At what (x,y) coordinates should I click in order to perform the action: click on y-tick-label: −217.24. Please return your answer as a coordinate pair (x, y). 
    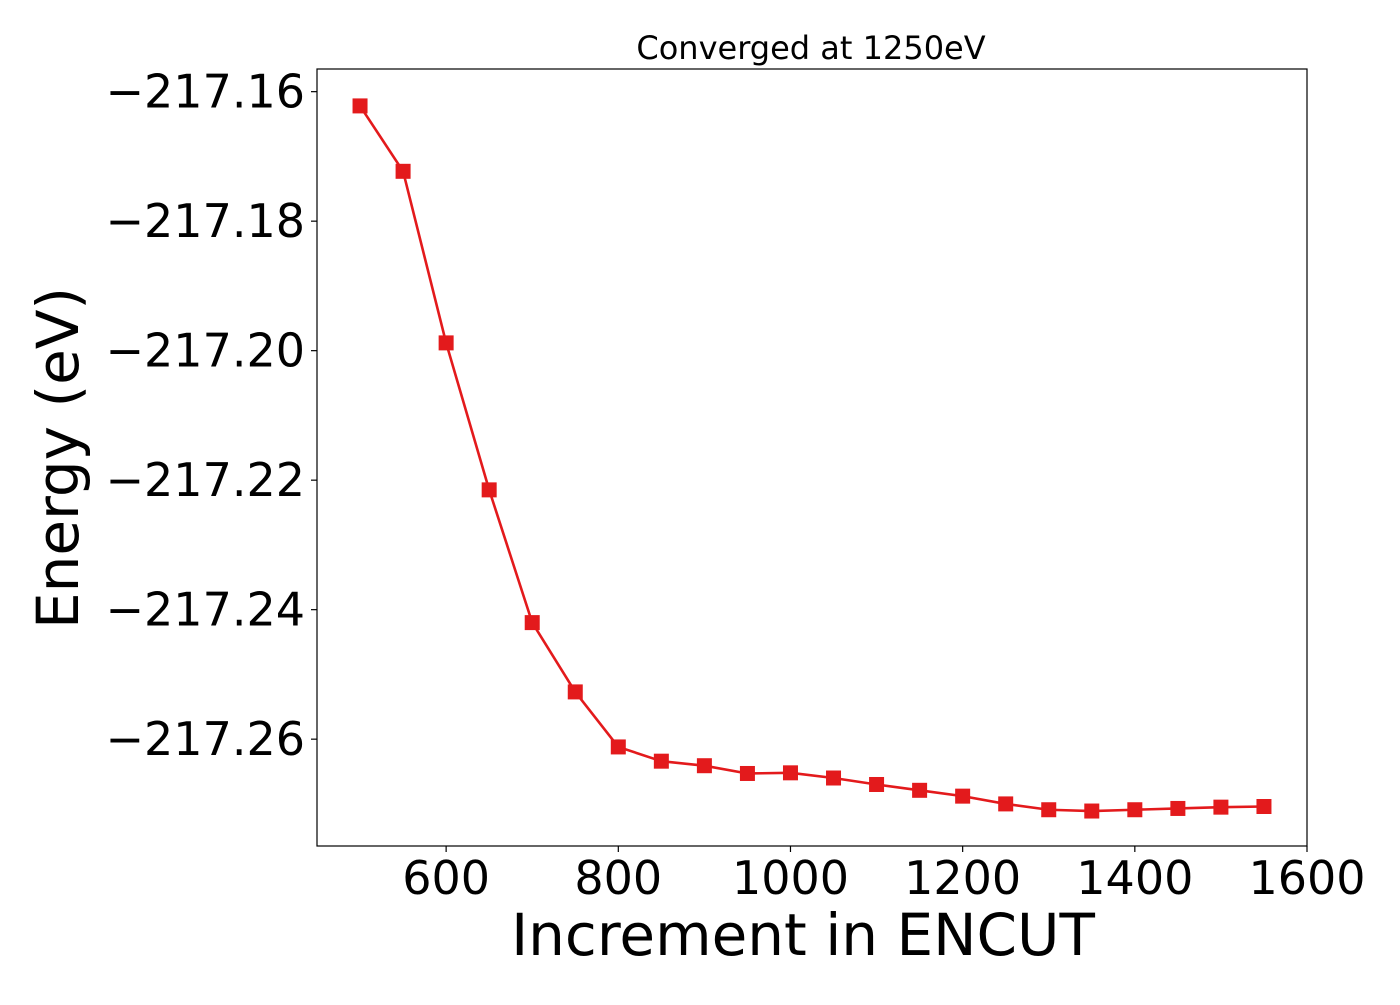
    Looking at the image, I should click on (206, 610).